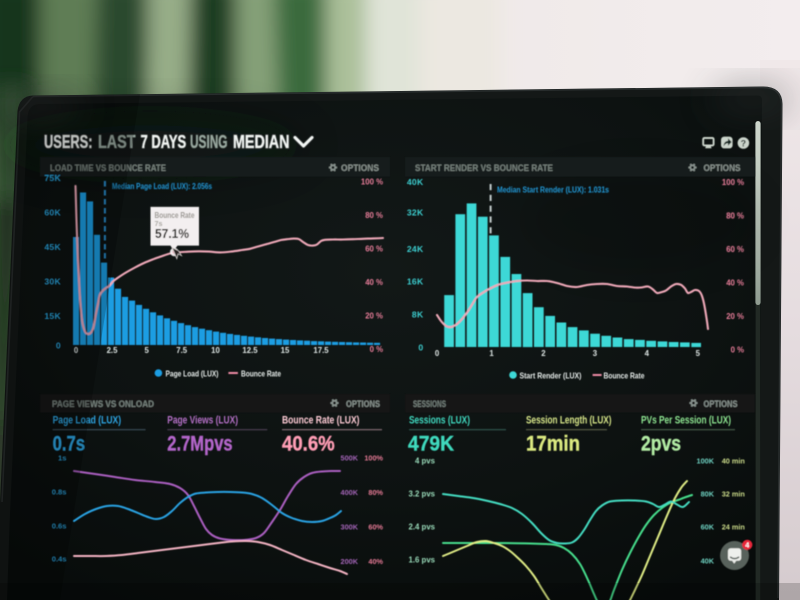  I want to click on svg-text: USING, so click(209, 142).